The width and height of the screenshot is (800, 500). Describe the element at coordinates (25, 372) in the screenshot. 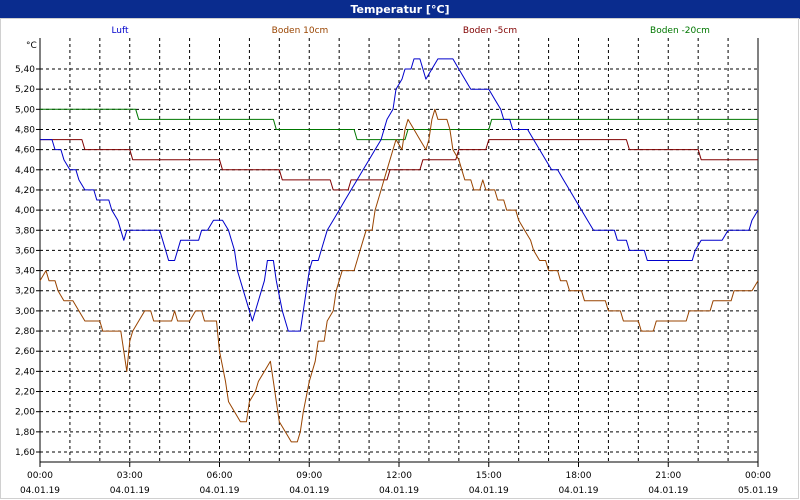

I see `y-tick-label: 2,40` at that location.